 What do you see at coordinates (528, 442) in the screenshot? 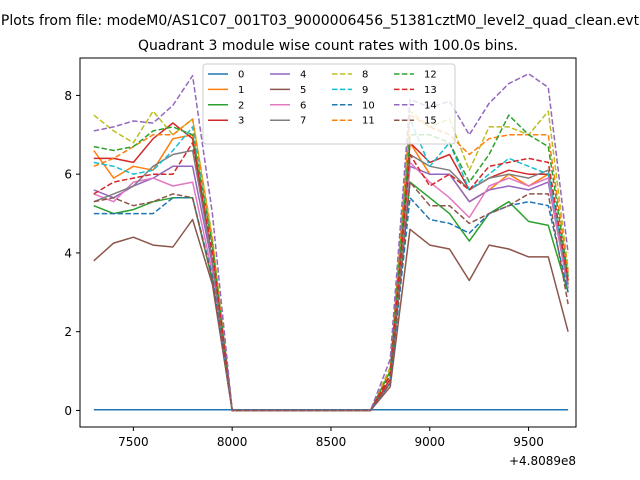
I see `x-tick-label: 9500` at bounding box center [528, 442].